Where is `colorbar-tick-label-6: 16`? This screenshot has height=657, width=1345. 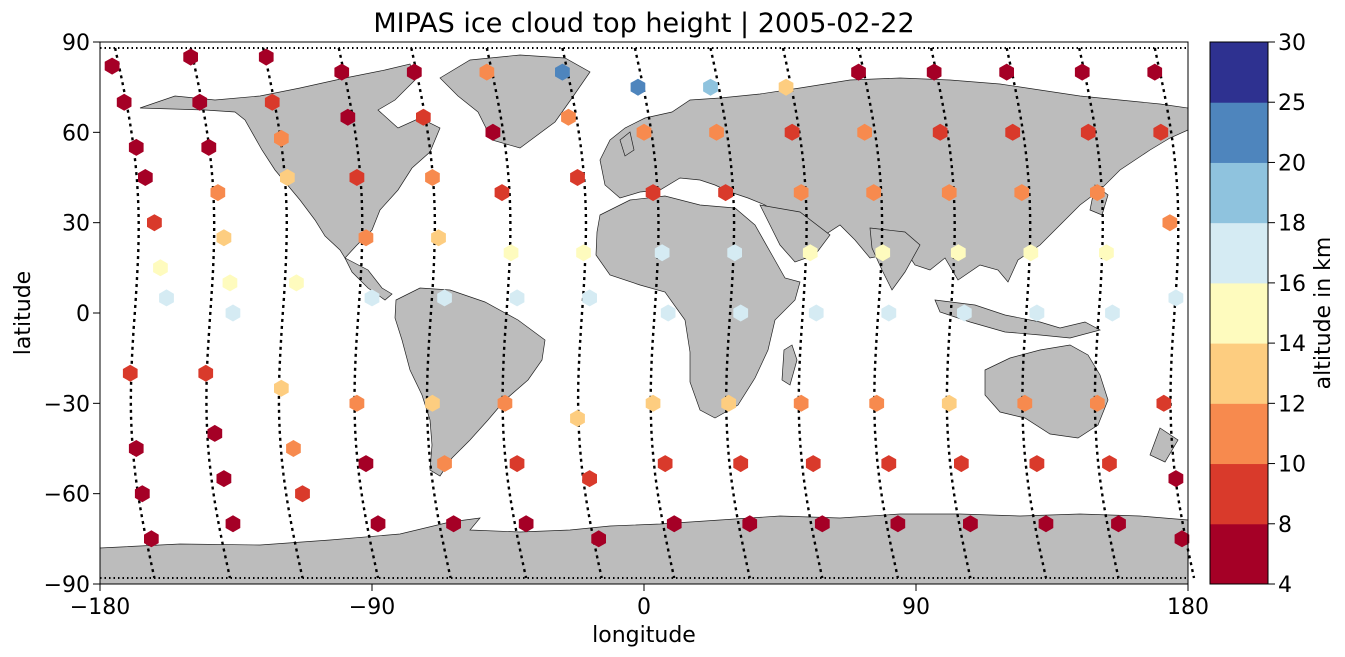 colorbar-tick-label-6: 16 is located at coordinates (1292, 284).